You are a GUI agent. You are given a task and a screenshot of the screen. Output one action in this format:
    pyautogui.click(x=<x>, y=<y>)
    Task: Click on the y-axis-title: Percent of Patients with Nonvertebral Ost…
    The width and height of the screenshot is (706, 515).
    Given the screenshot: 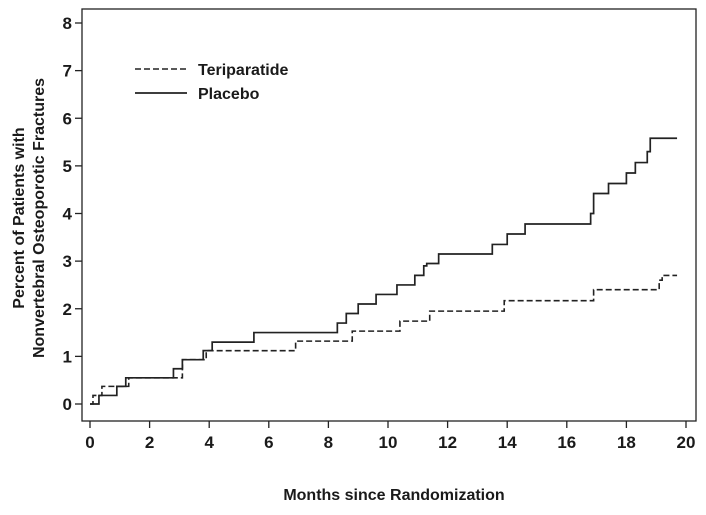 What is the action you would take?
    pyautogui.click(x=29, y=218)
    